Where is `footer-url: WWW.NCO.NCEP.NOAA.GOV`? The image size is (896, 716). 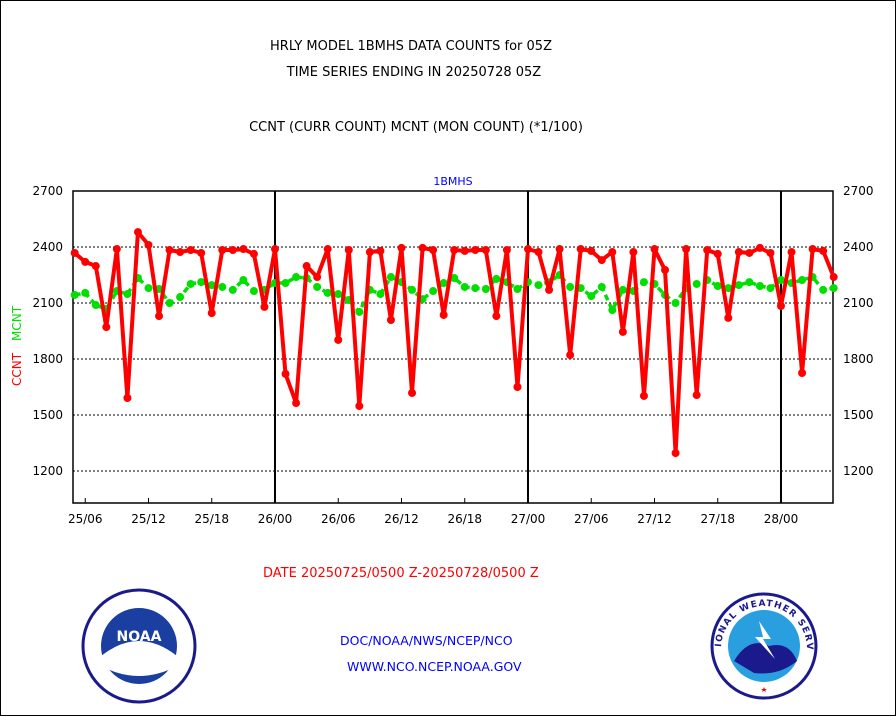 footer-url: WWW.NCO.NCEP.NOAA.GOV is located at coordinates (434, 666).